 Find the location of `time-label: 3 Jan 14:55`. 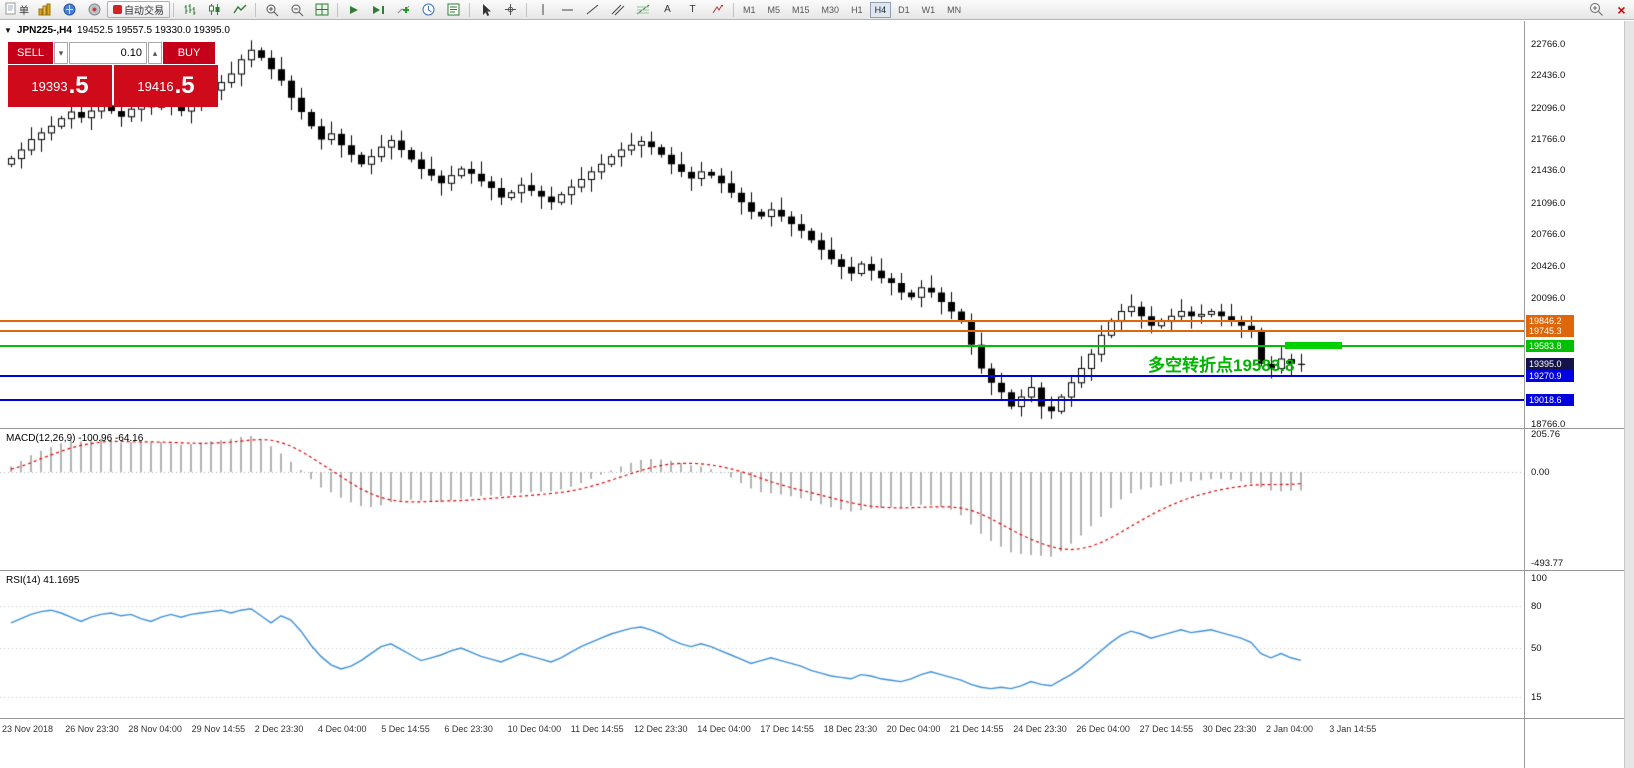

time-label: 3 Jan 14:55 is located at coordinates (1353, 729).